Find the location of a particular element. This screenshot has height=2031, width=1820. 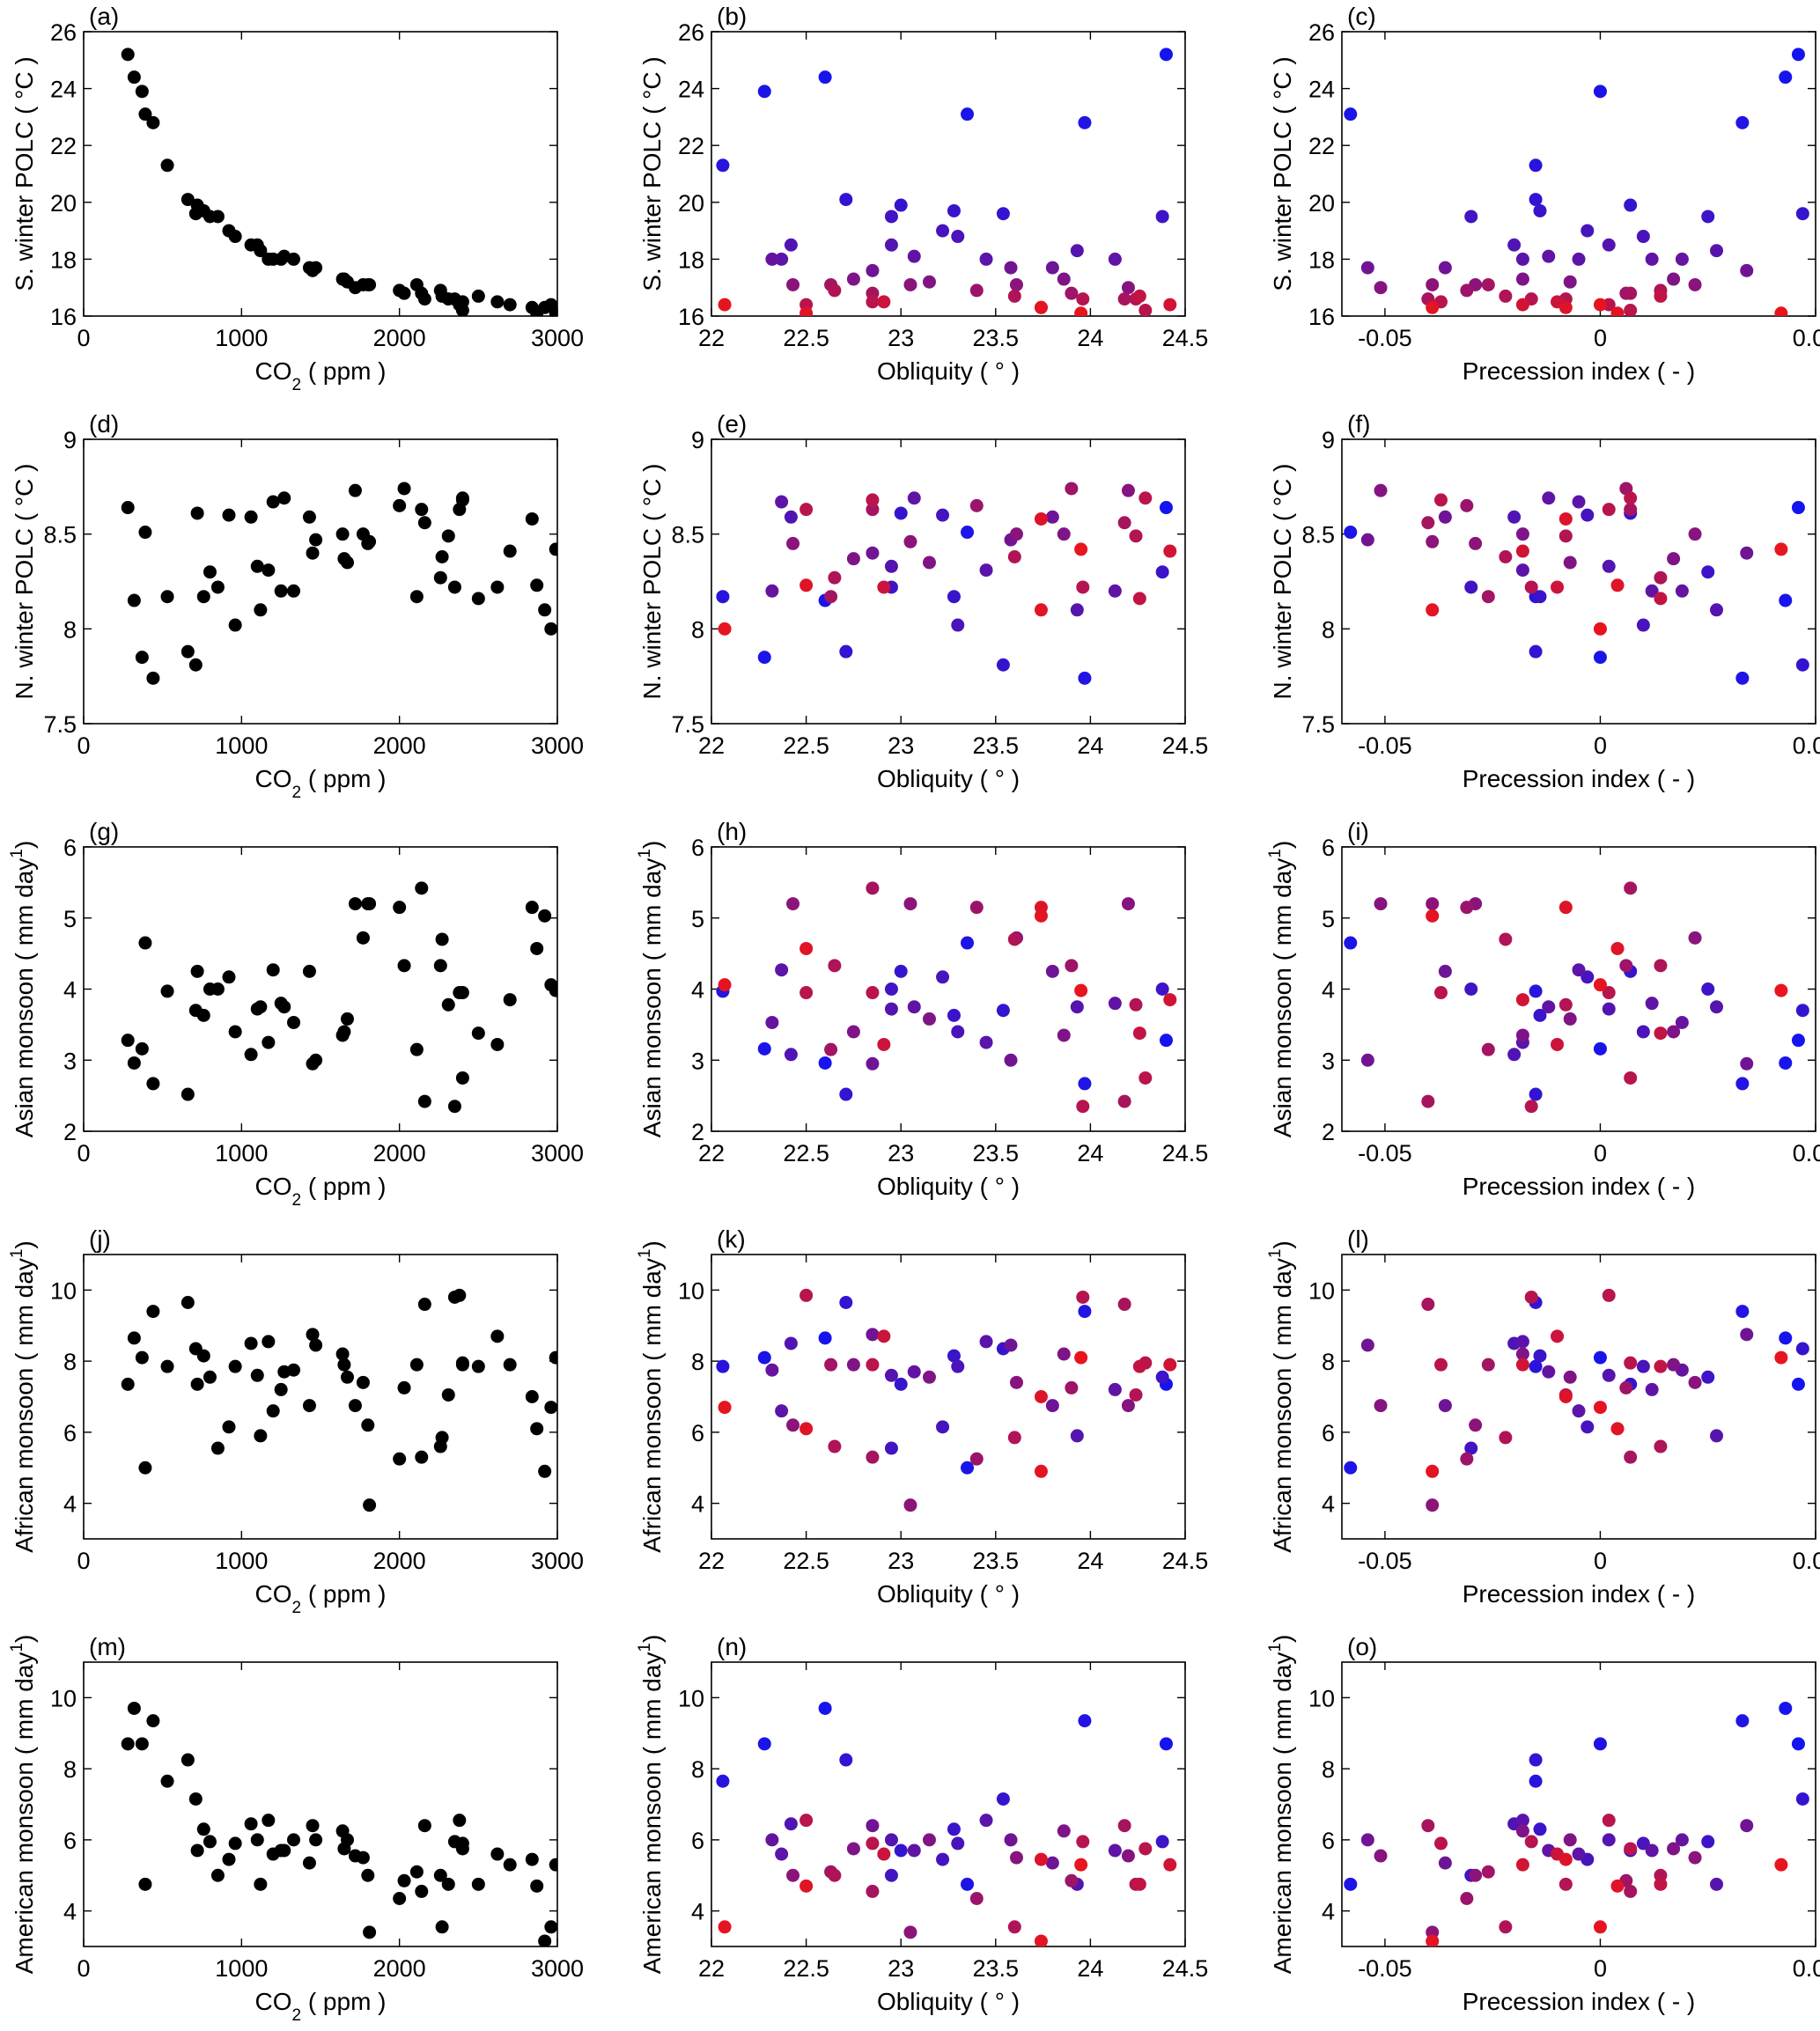

y-tick-label: 4 is located at coordinates (70, 990).